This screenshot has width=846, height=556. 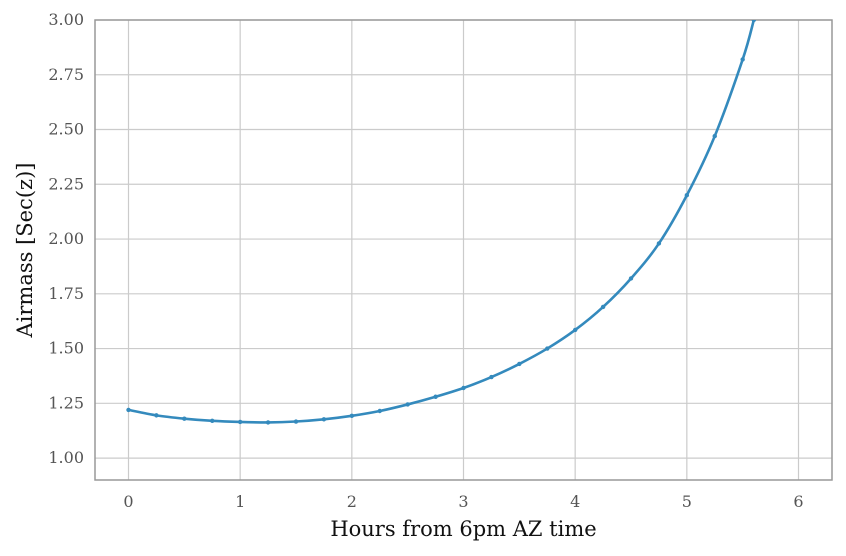 I want to click on y-tick-label: 1.75, so click(x=66, y=293).